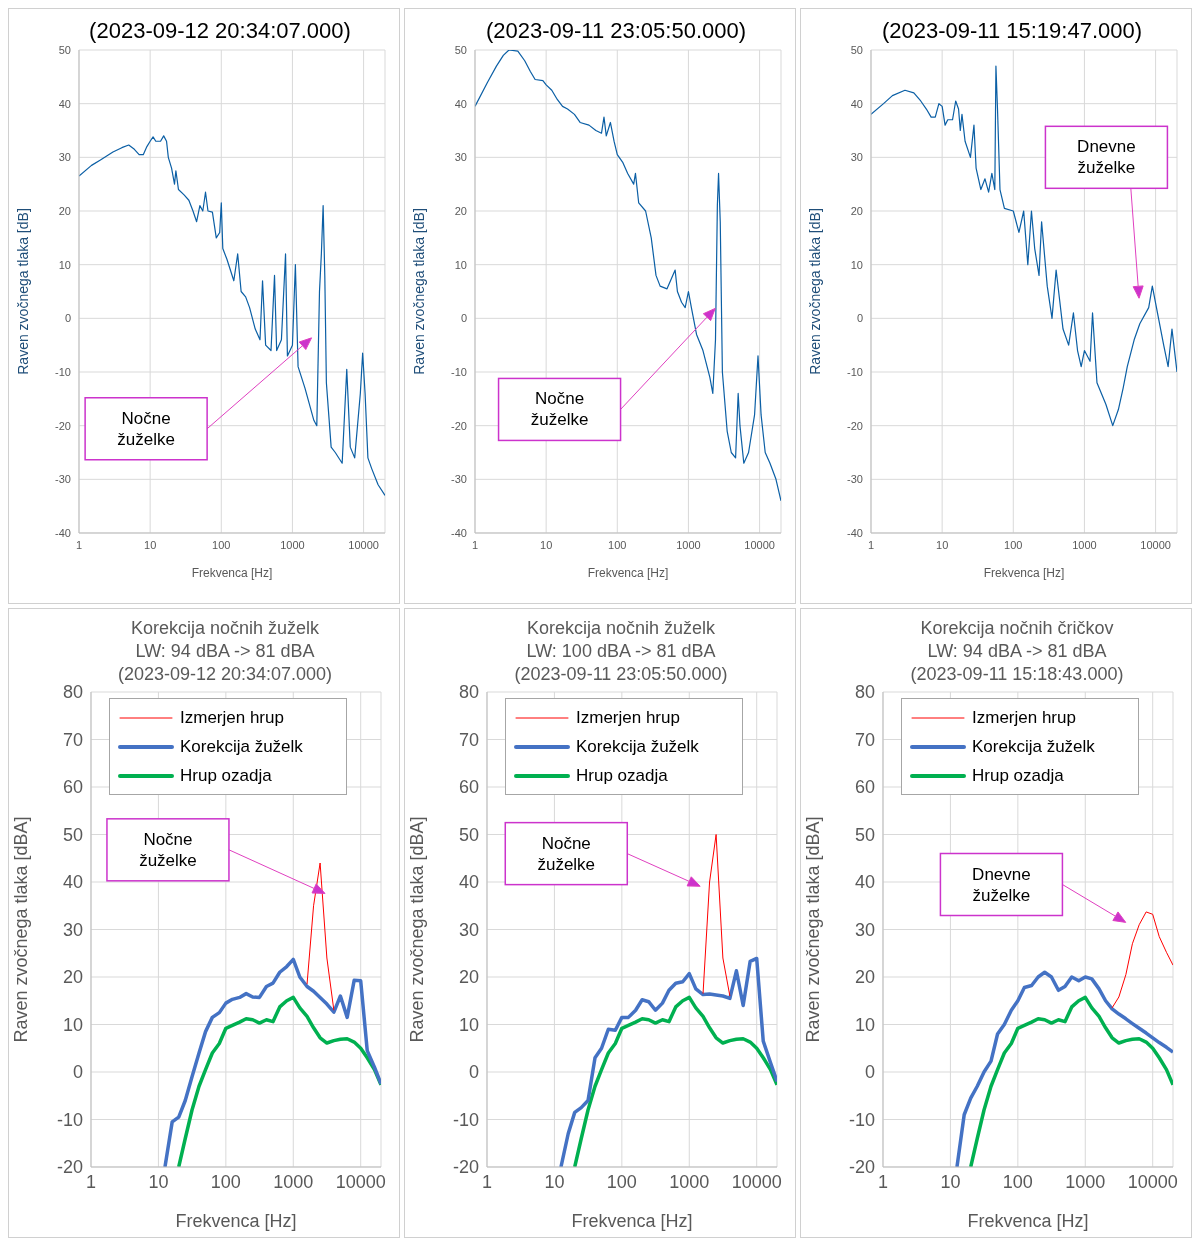 Image resolution: width=1195 pixels, height=1259 pixels. Describe the element at coordinates (1017, 650) in the screenshot. I see `chart-title: Korekcija nočnih čričkov LW: 94 dBA -> 81 dBA (2023-09-11 15:18:43.000)` at that location.